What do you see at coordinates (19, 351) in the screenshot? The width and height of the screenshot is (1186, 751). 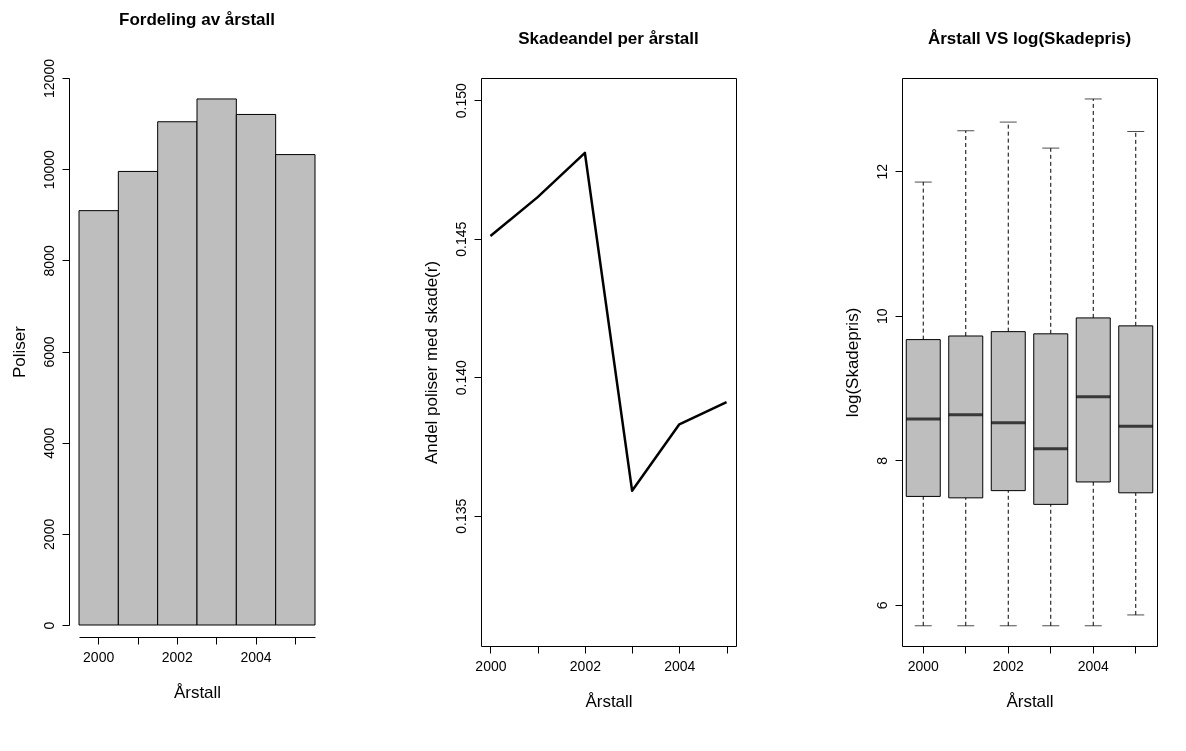 I see `y-axis-title: Poliser` at bounding box center [19, 351].